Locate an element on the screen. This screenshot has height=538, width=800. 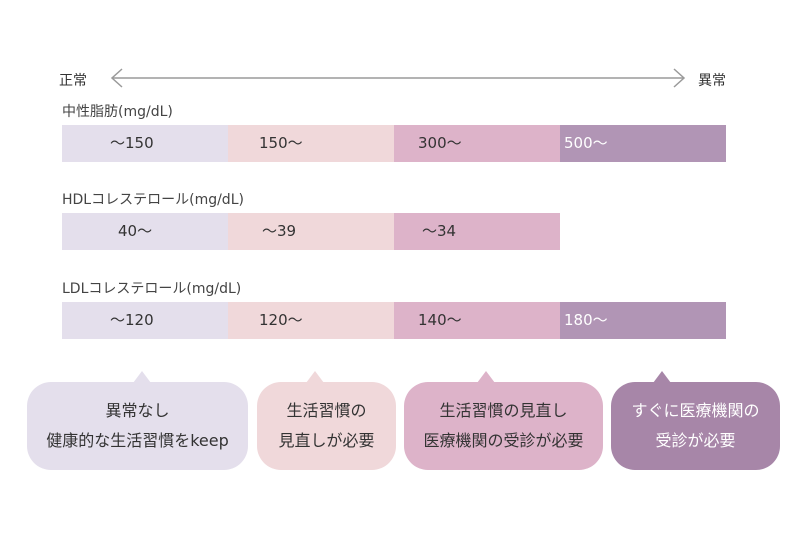
bar-segment-normal: 40～ is located at coordinates (145, 231).